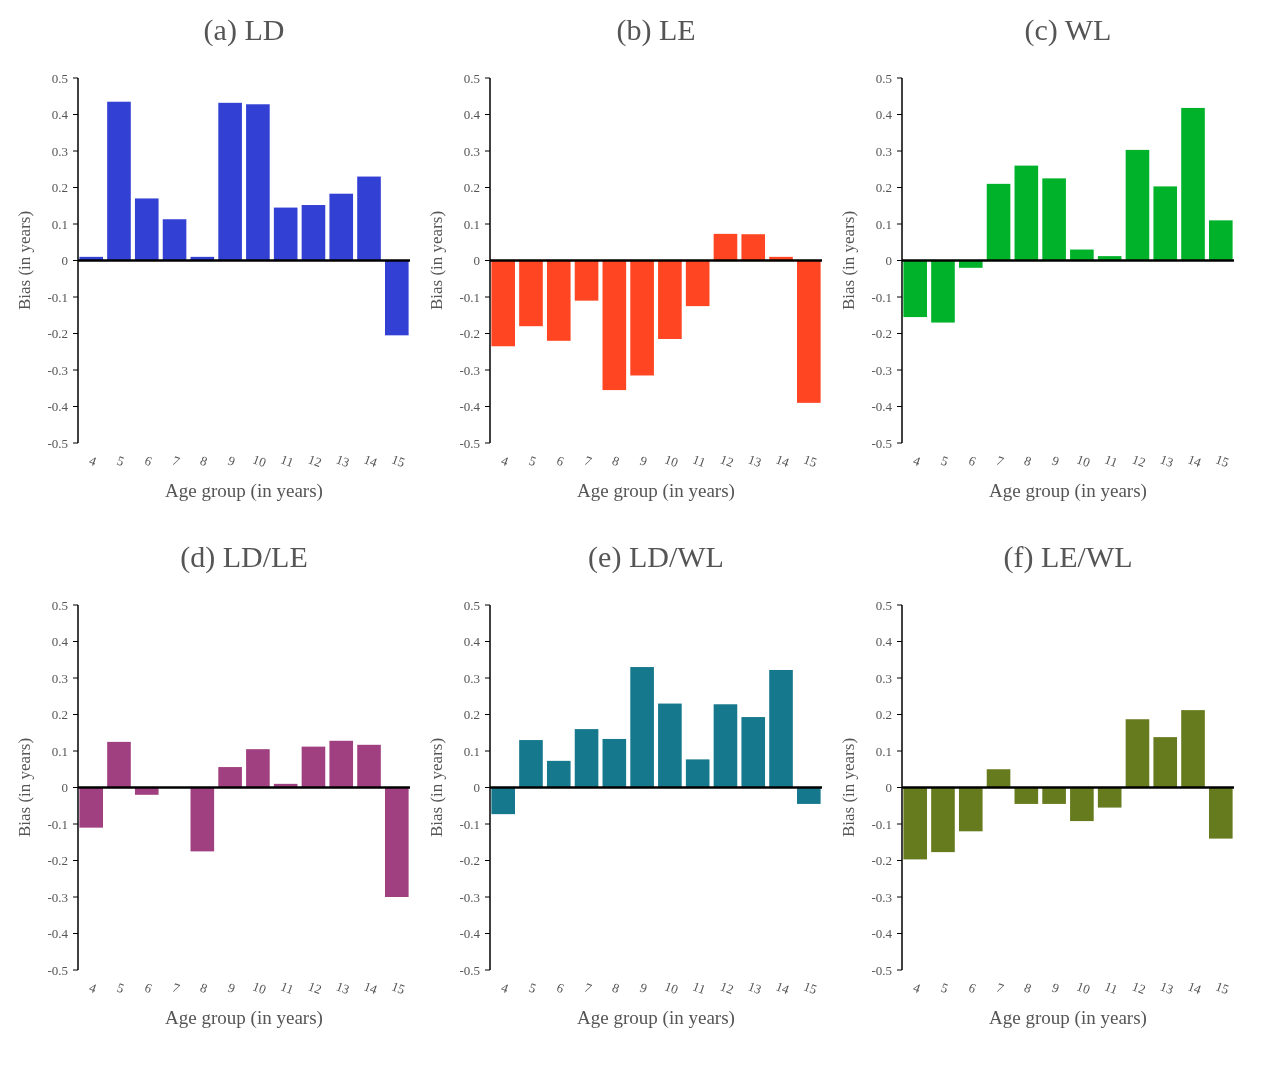 This screenshot has width=1262, height=1069. Describe the element at coordinates (656, 30) in the screenshot. I see `chart-title: (b) LE` at that location.